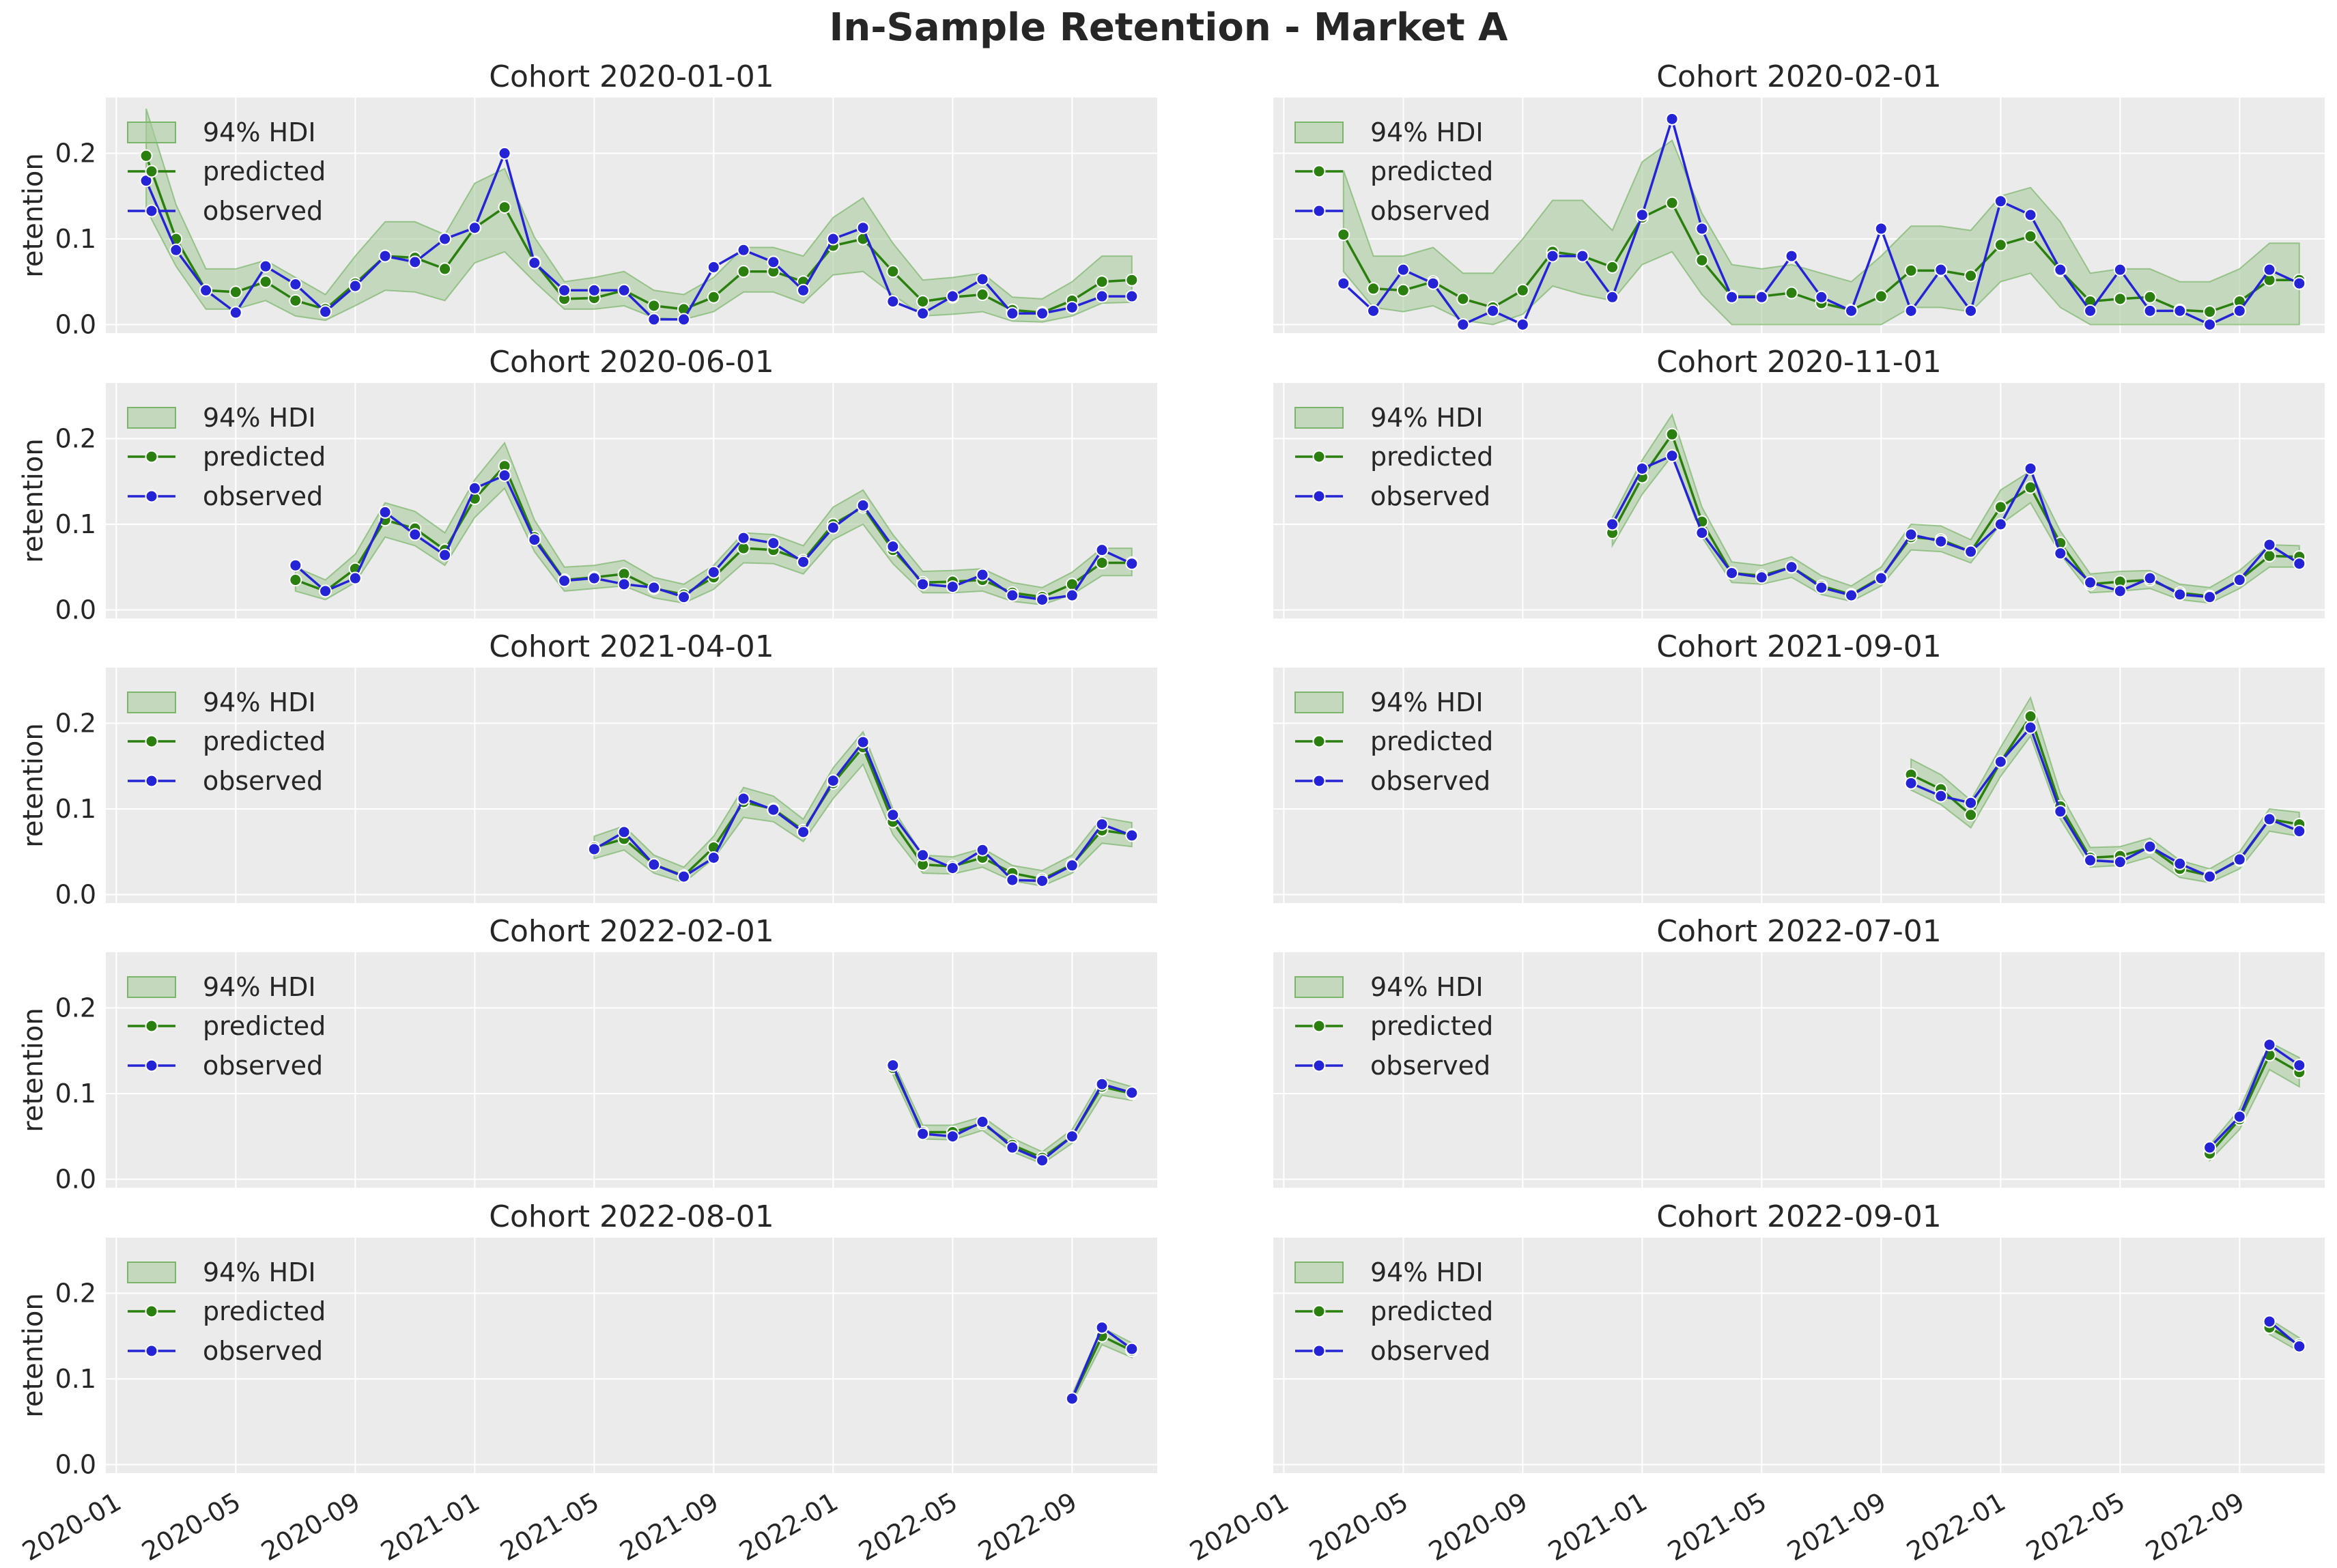 This screenshot has height=1568, width=2337. Describe the element at coordinates (33, 500) in the screenshot. I see `y-axis-label: retention` at that location.